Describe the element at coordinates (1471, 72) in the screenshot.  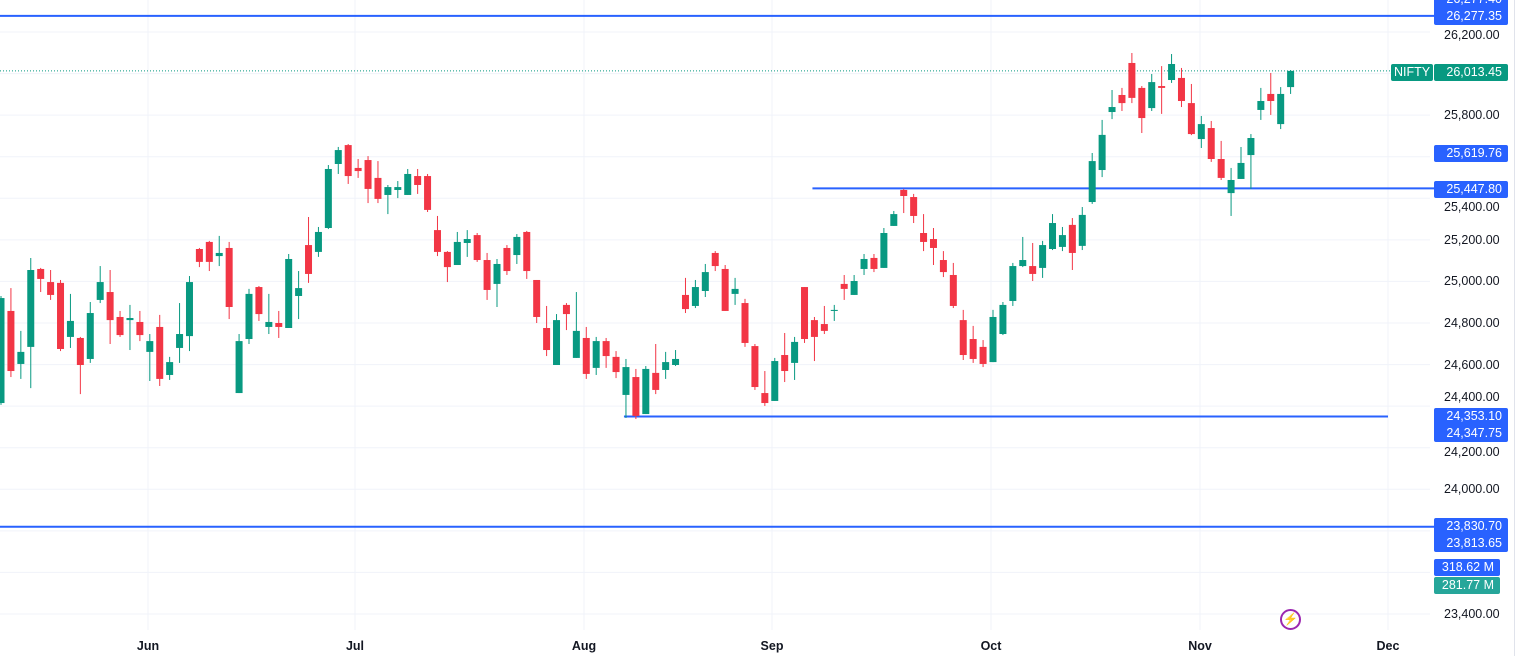
I see `last-price-label: 26,013.45` at that location.